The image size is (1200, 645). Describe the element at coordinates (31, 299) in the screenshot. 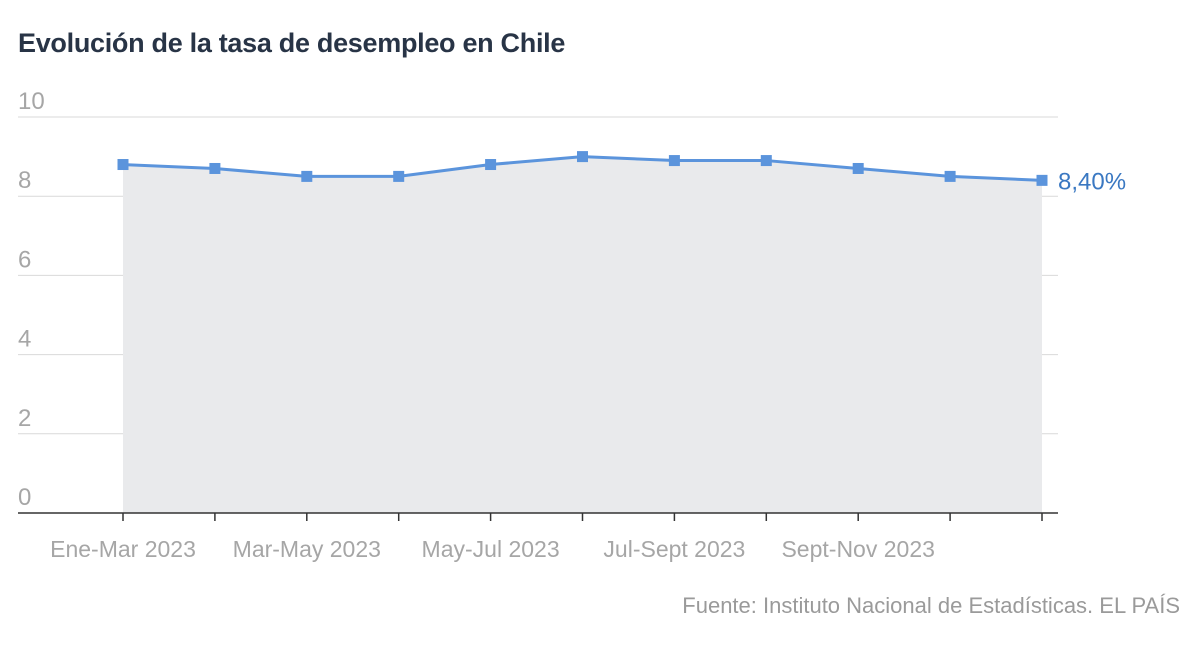

I see `y-tick-labels: 0 2 4 6 8 10` at that location.